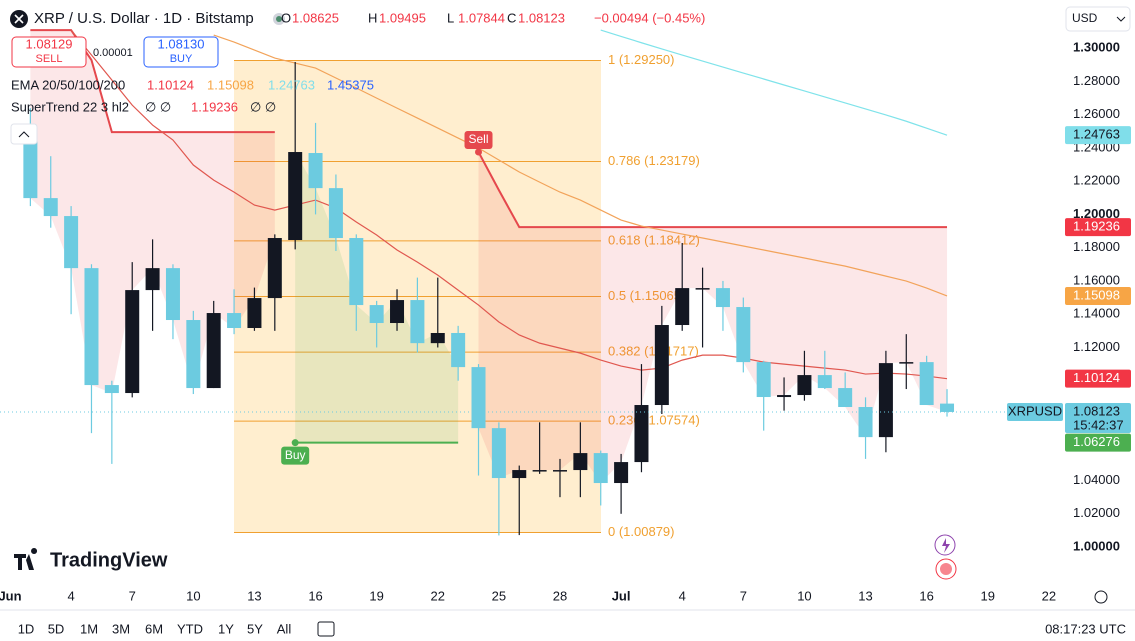 This screenshot has width=1135, height=641. I want to click on symbol-icon-mark, so click(19, 19).